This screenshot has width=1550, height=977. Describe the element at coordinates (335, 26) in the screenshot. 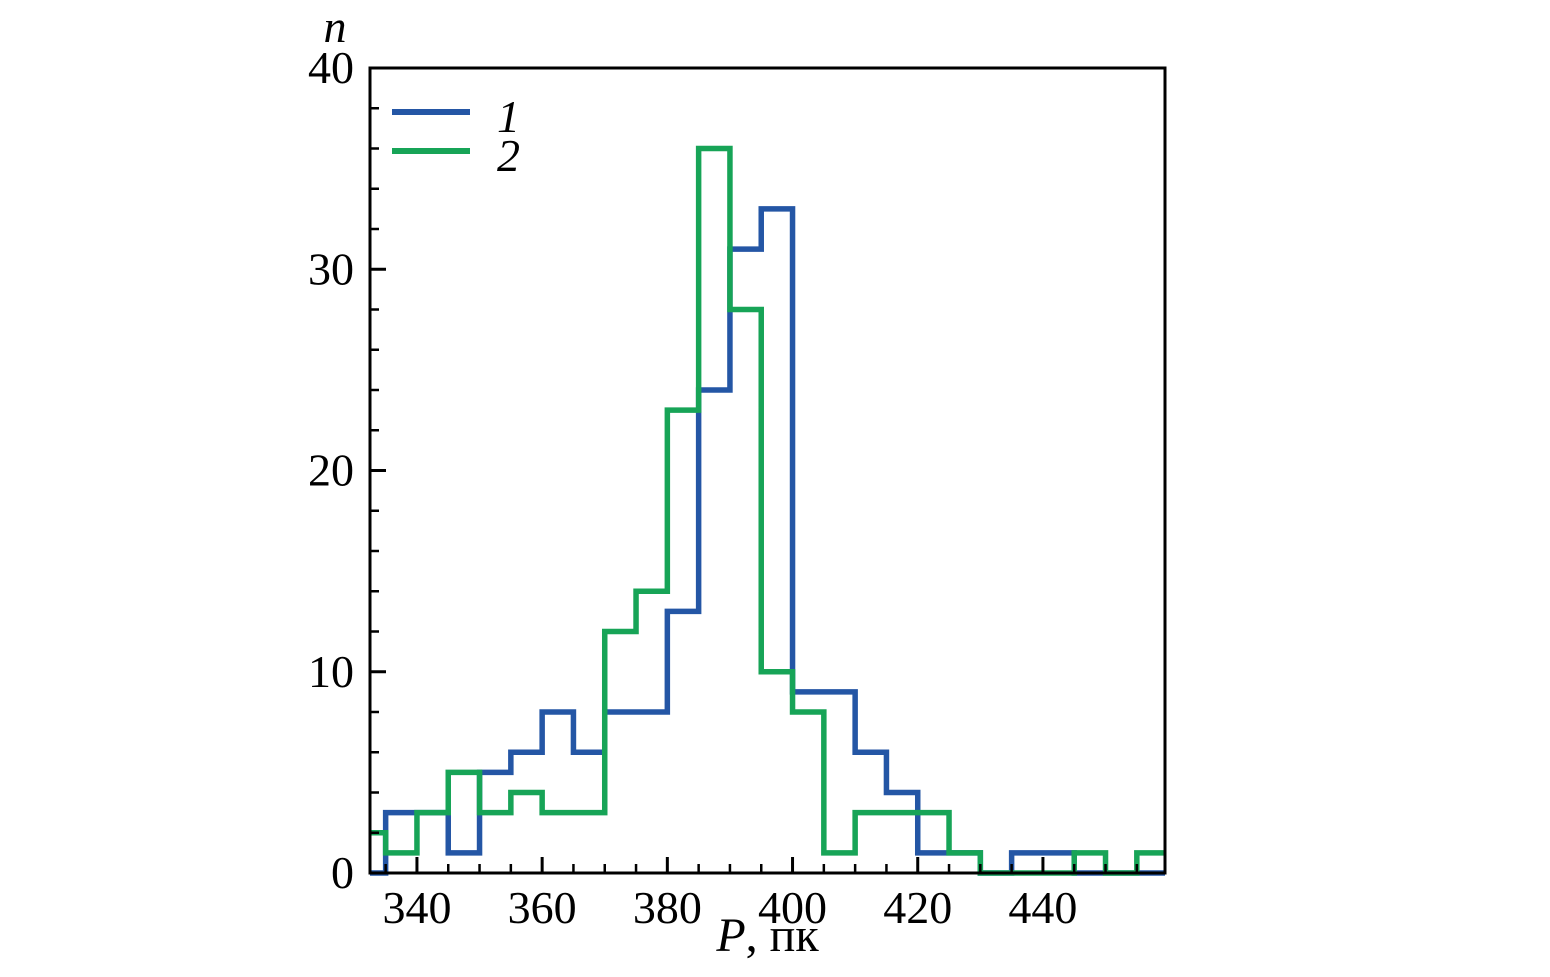

I see `y-axis-title: n` at that location.